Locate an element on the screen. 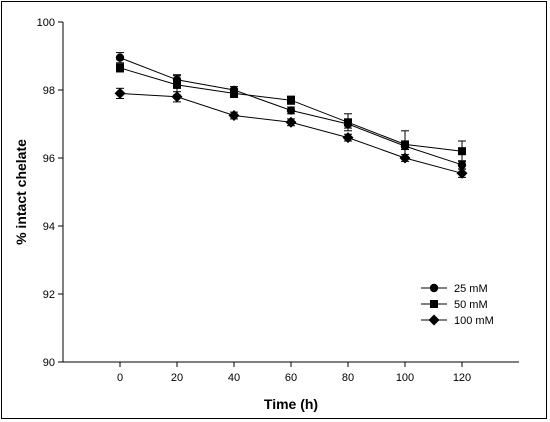 The width and height of the screenshot is (550, 422). legend: 25 mM 50 mM 100 mM is located at coordinates (457, 305).